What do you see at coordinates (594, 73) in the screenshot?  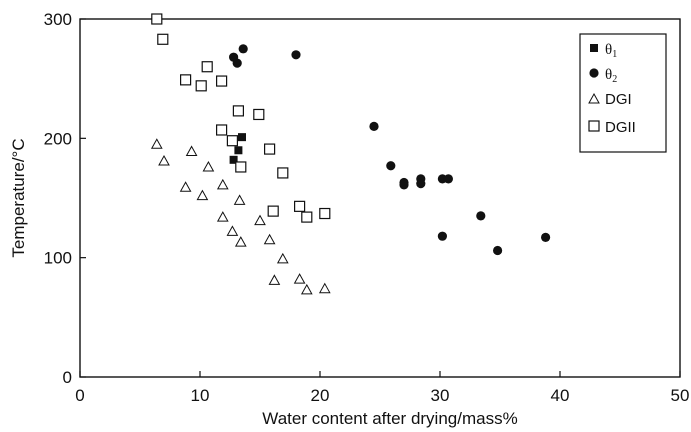 I see `legend-marker-theta2` at bounding box center [594, 73].